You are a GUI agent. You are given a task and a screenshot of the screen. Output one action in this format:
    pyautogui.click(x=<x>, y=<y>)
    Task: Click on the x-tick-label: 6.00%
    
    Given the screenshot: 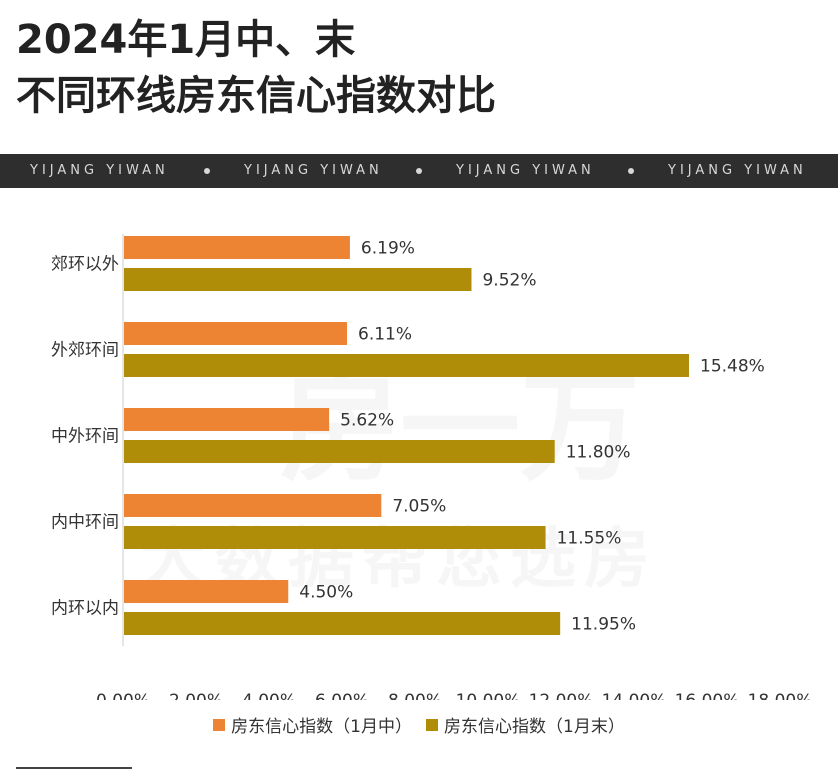 What is the action you would take?
    pyautogui.click(x=342, y=695)
    